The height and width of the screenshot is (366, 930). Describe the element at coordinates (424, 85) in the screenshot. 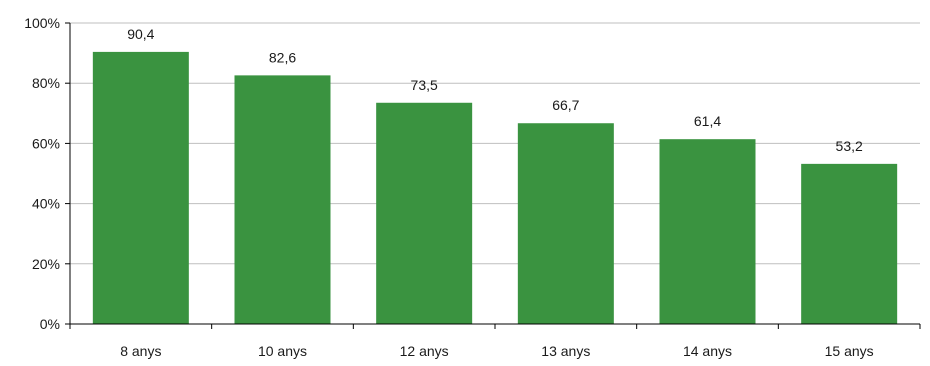

I see `data-label: 73,5` at that location.